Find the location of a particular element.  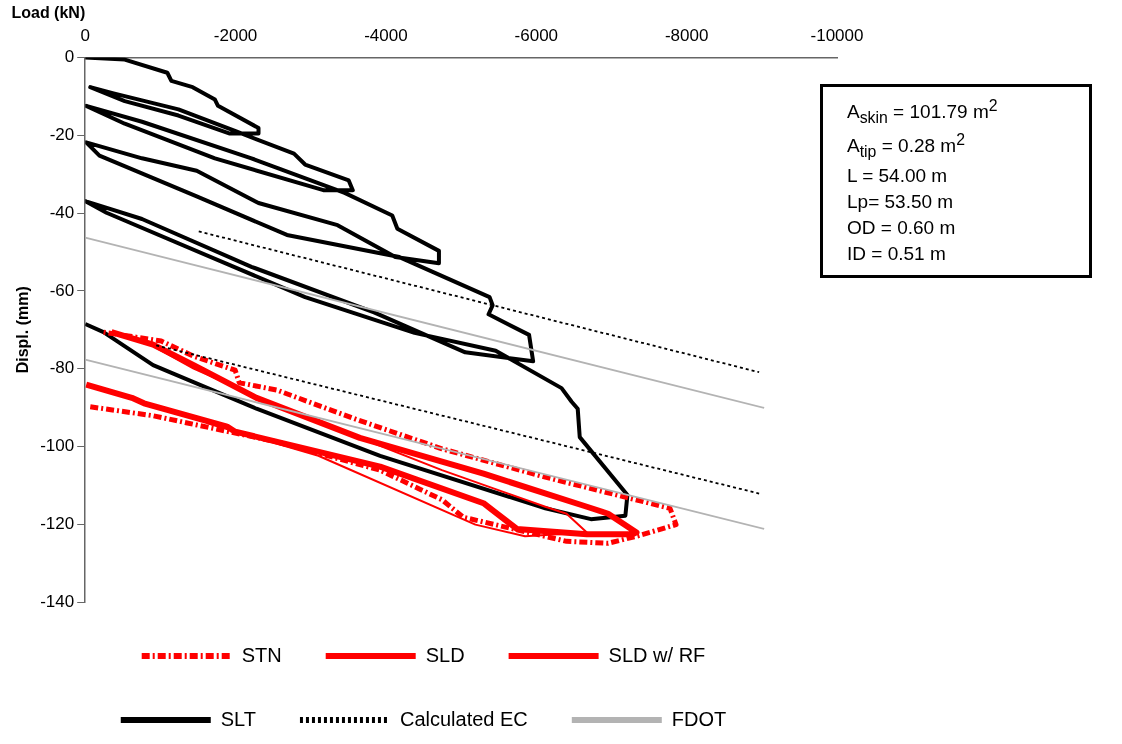

info-box: A$_{skin}$ = 101.79 m$^{2}$ A$_{tip}$ = 0.28 m$^{2}$ L = 54.00 m Lp= 53.50 m OD = 0.60 m ID = 0.51 m is located at coordinates (956, 181).